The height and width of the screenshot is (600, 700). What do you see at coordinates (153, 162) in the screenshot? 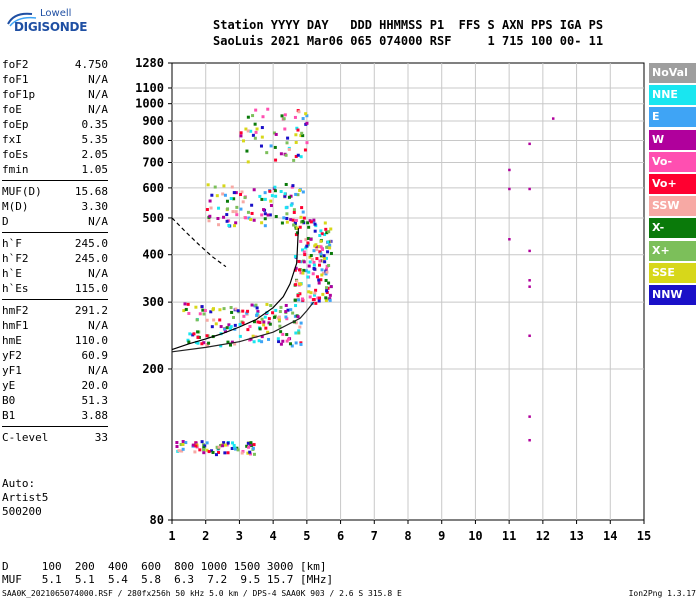
I see `y-tick-label: 700` at bounding box center [153, 162].